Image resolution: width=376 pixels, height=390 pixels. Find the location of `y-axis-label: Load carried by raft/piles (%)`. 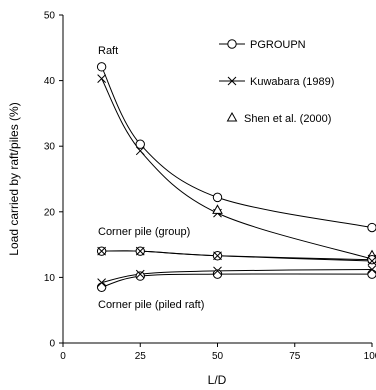

y-axis-label: Load carried by raft/piles (%) is located at coordinates (14, 178).